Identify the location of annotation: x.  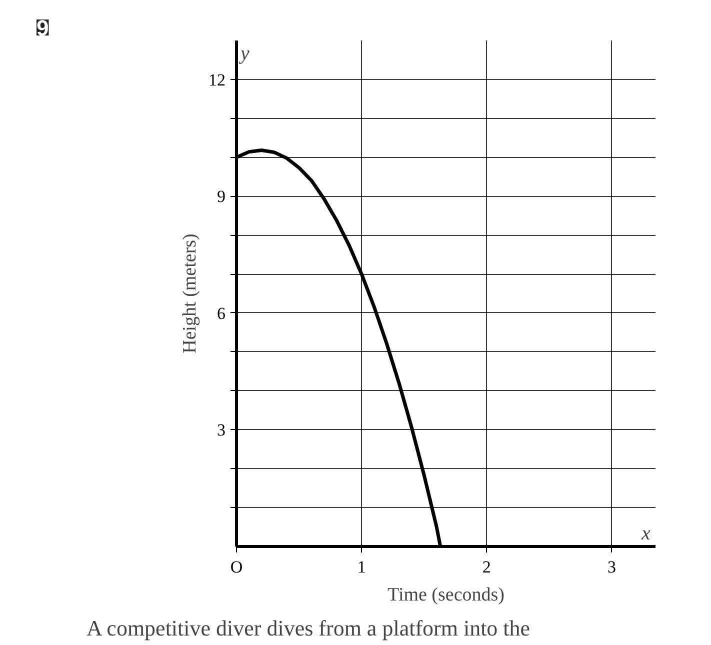
(645, 533).